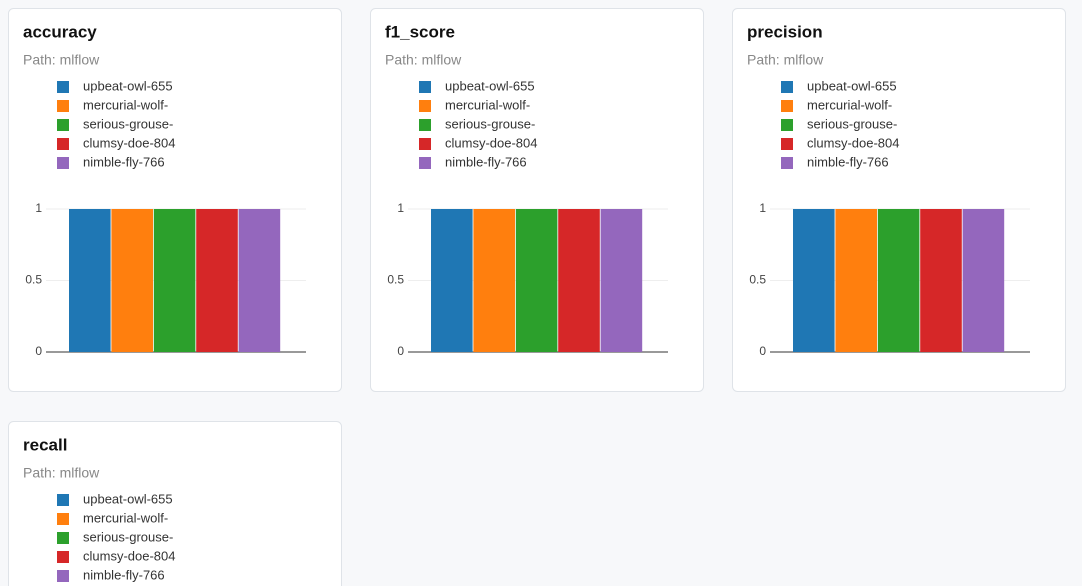 Image resolution: width=1082 pixels, height=586 pixels. I want to click on chart-title: precision, so click(785, 31).